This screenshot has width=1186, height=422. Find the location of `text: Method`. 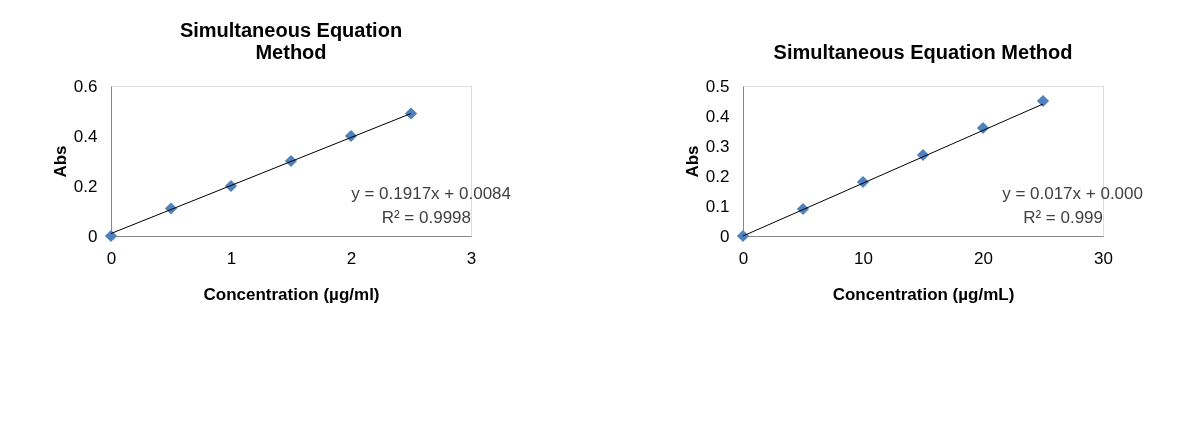

text: Method is located at coordinates (291, 52).